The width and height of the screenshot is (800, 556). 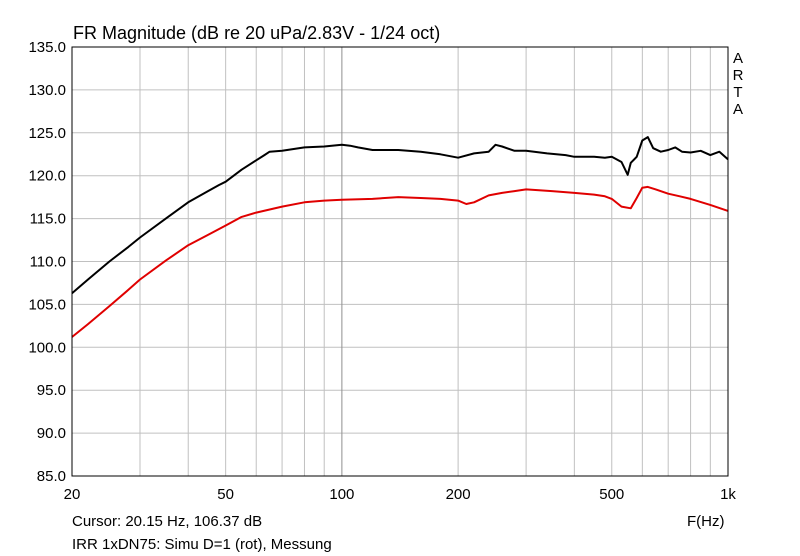 What do you see at coordinates (51, 433) in the screenshot?
I see `y-tick-label: 90.0` at bounding box center [51, 433].